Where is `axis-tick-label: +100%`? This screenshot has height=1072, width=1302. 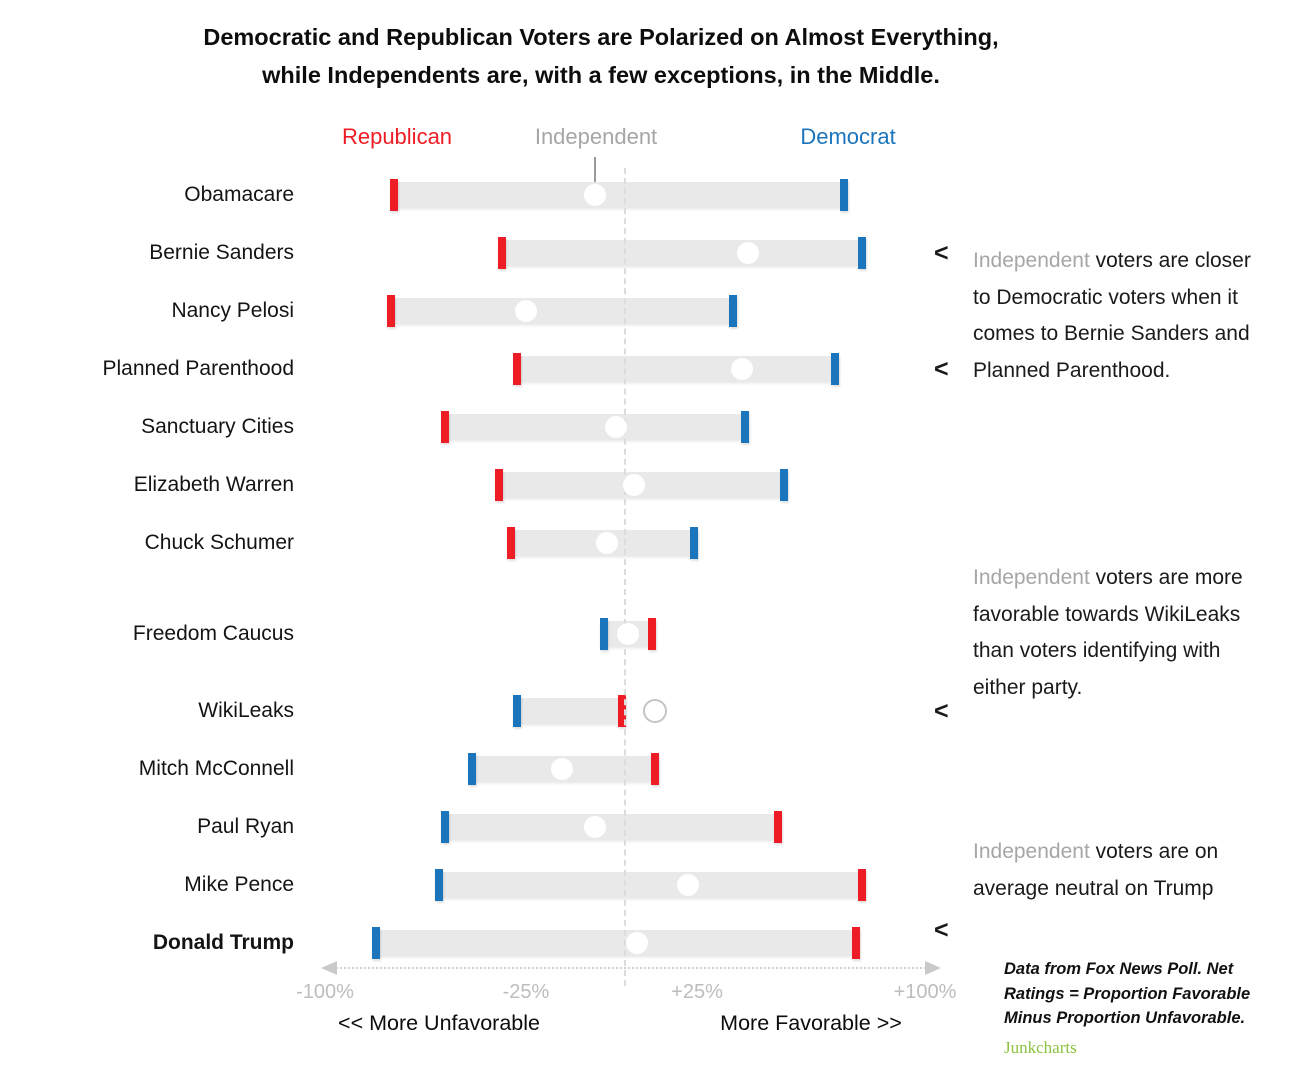 axis-tick-label: +100% is located at coordinates (925, 992).